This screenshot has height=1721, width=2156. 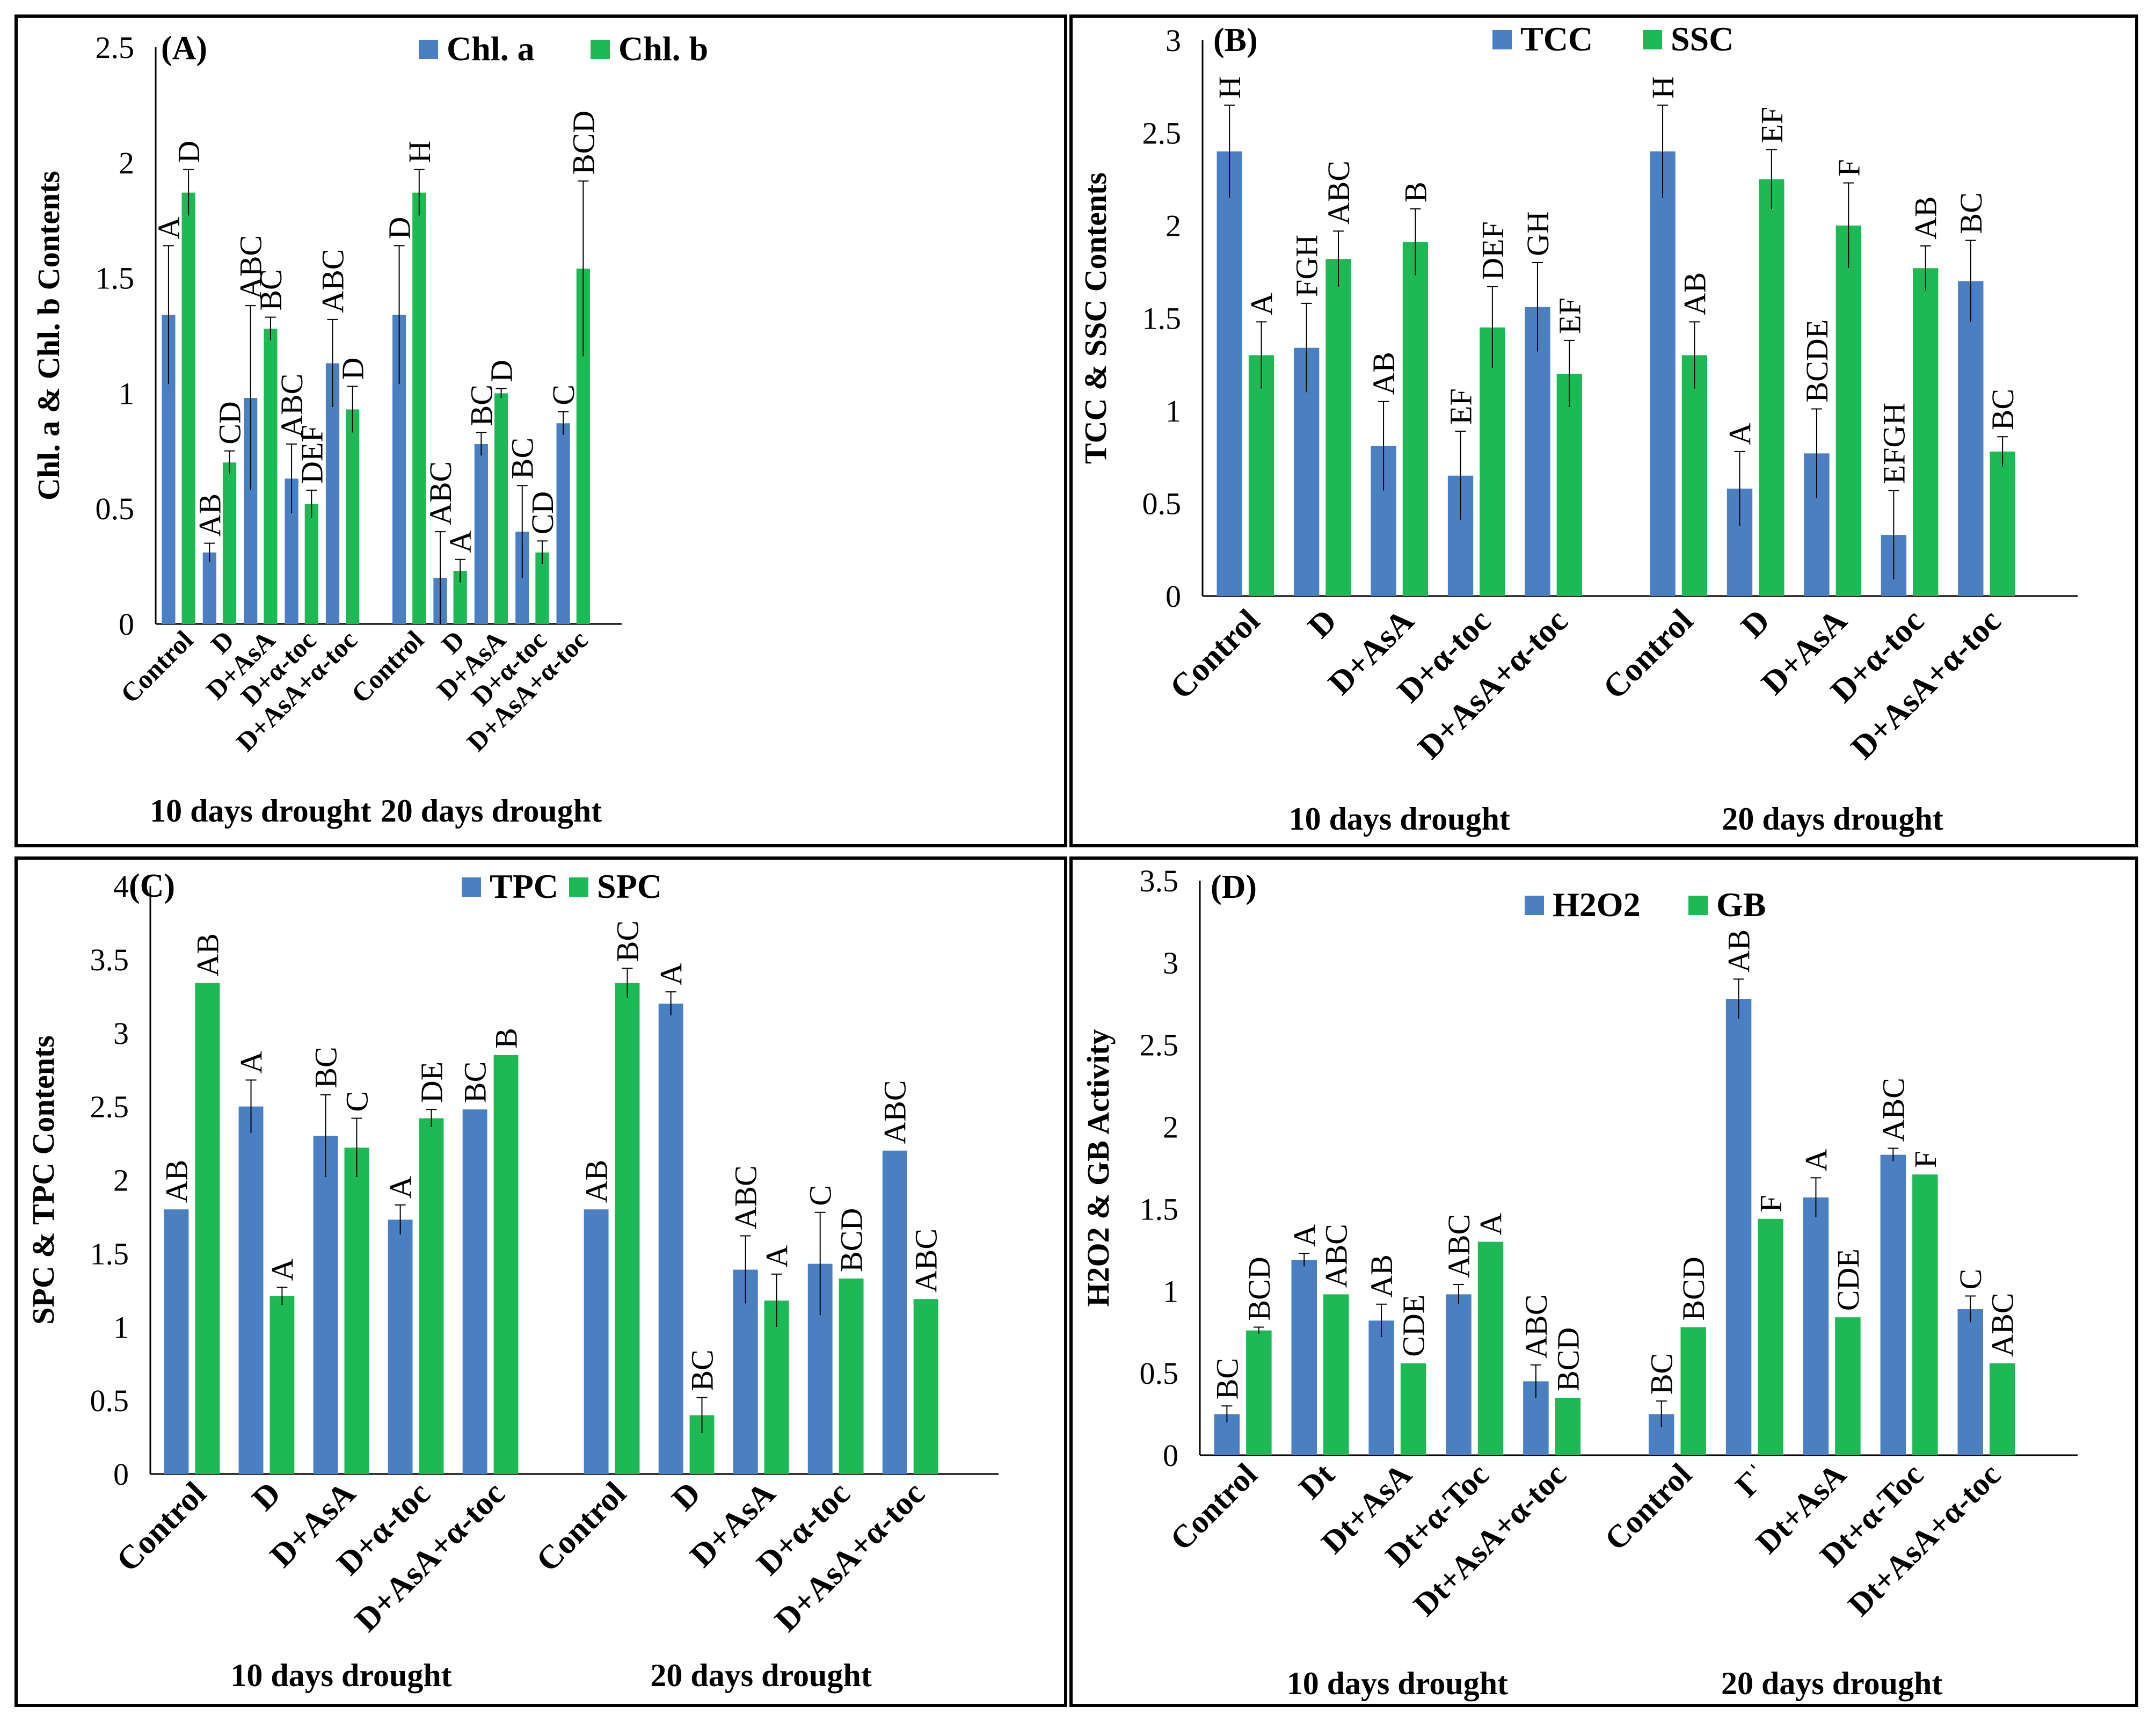 I want to click on legend-label: SPC, so click(x=629, y=886).